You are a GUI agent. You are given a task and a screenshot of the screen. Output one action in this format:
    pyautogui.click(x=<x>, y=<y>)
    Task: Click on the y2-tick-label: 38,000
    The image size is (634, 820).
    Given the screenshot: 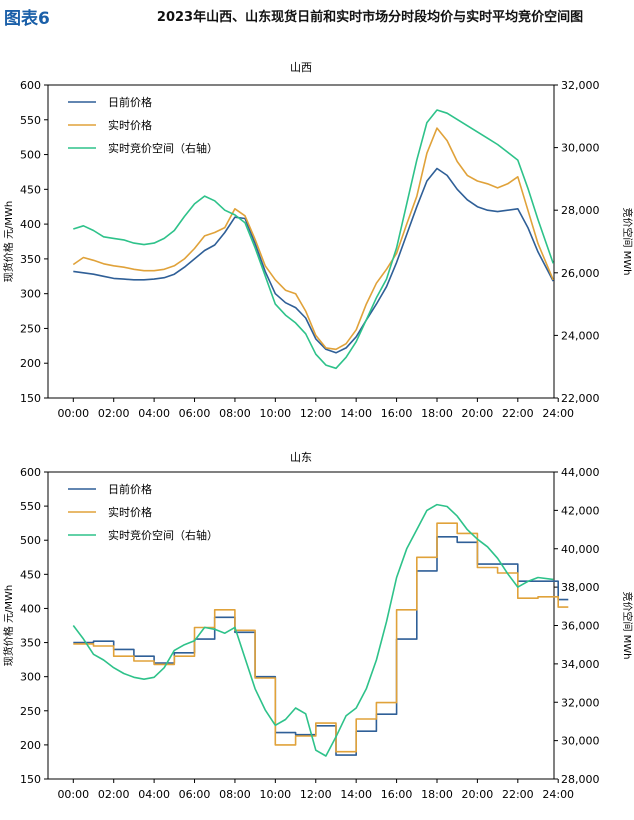 What is the action you would take?
    pyautogui.click(x=580, y=587)
    